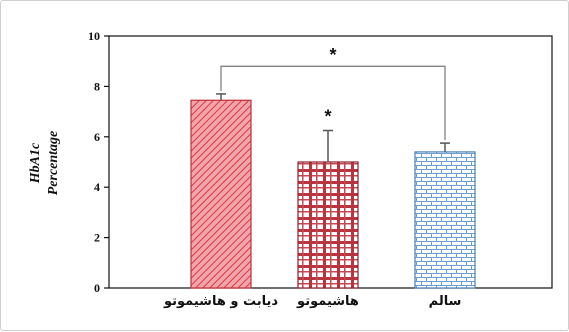 The image size is (569, 332). I want to click on category-label: هاشیموتو, so click(327, 301).